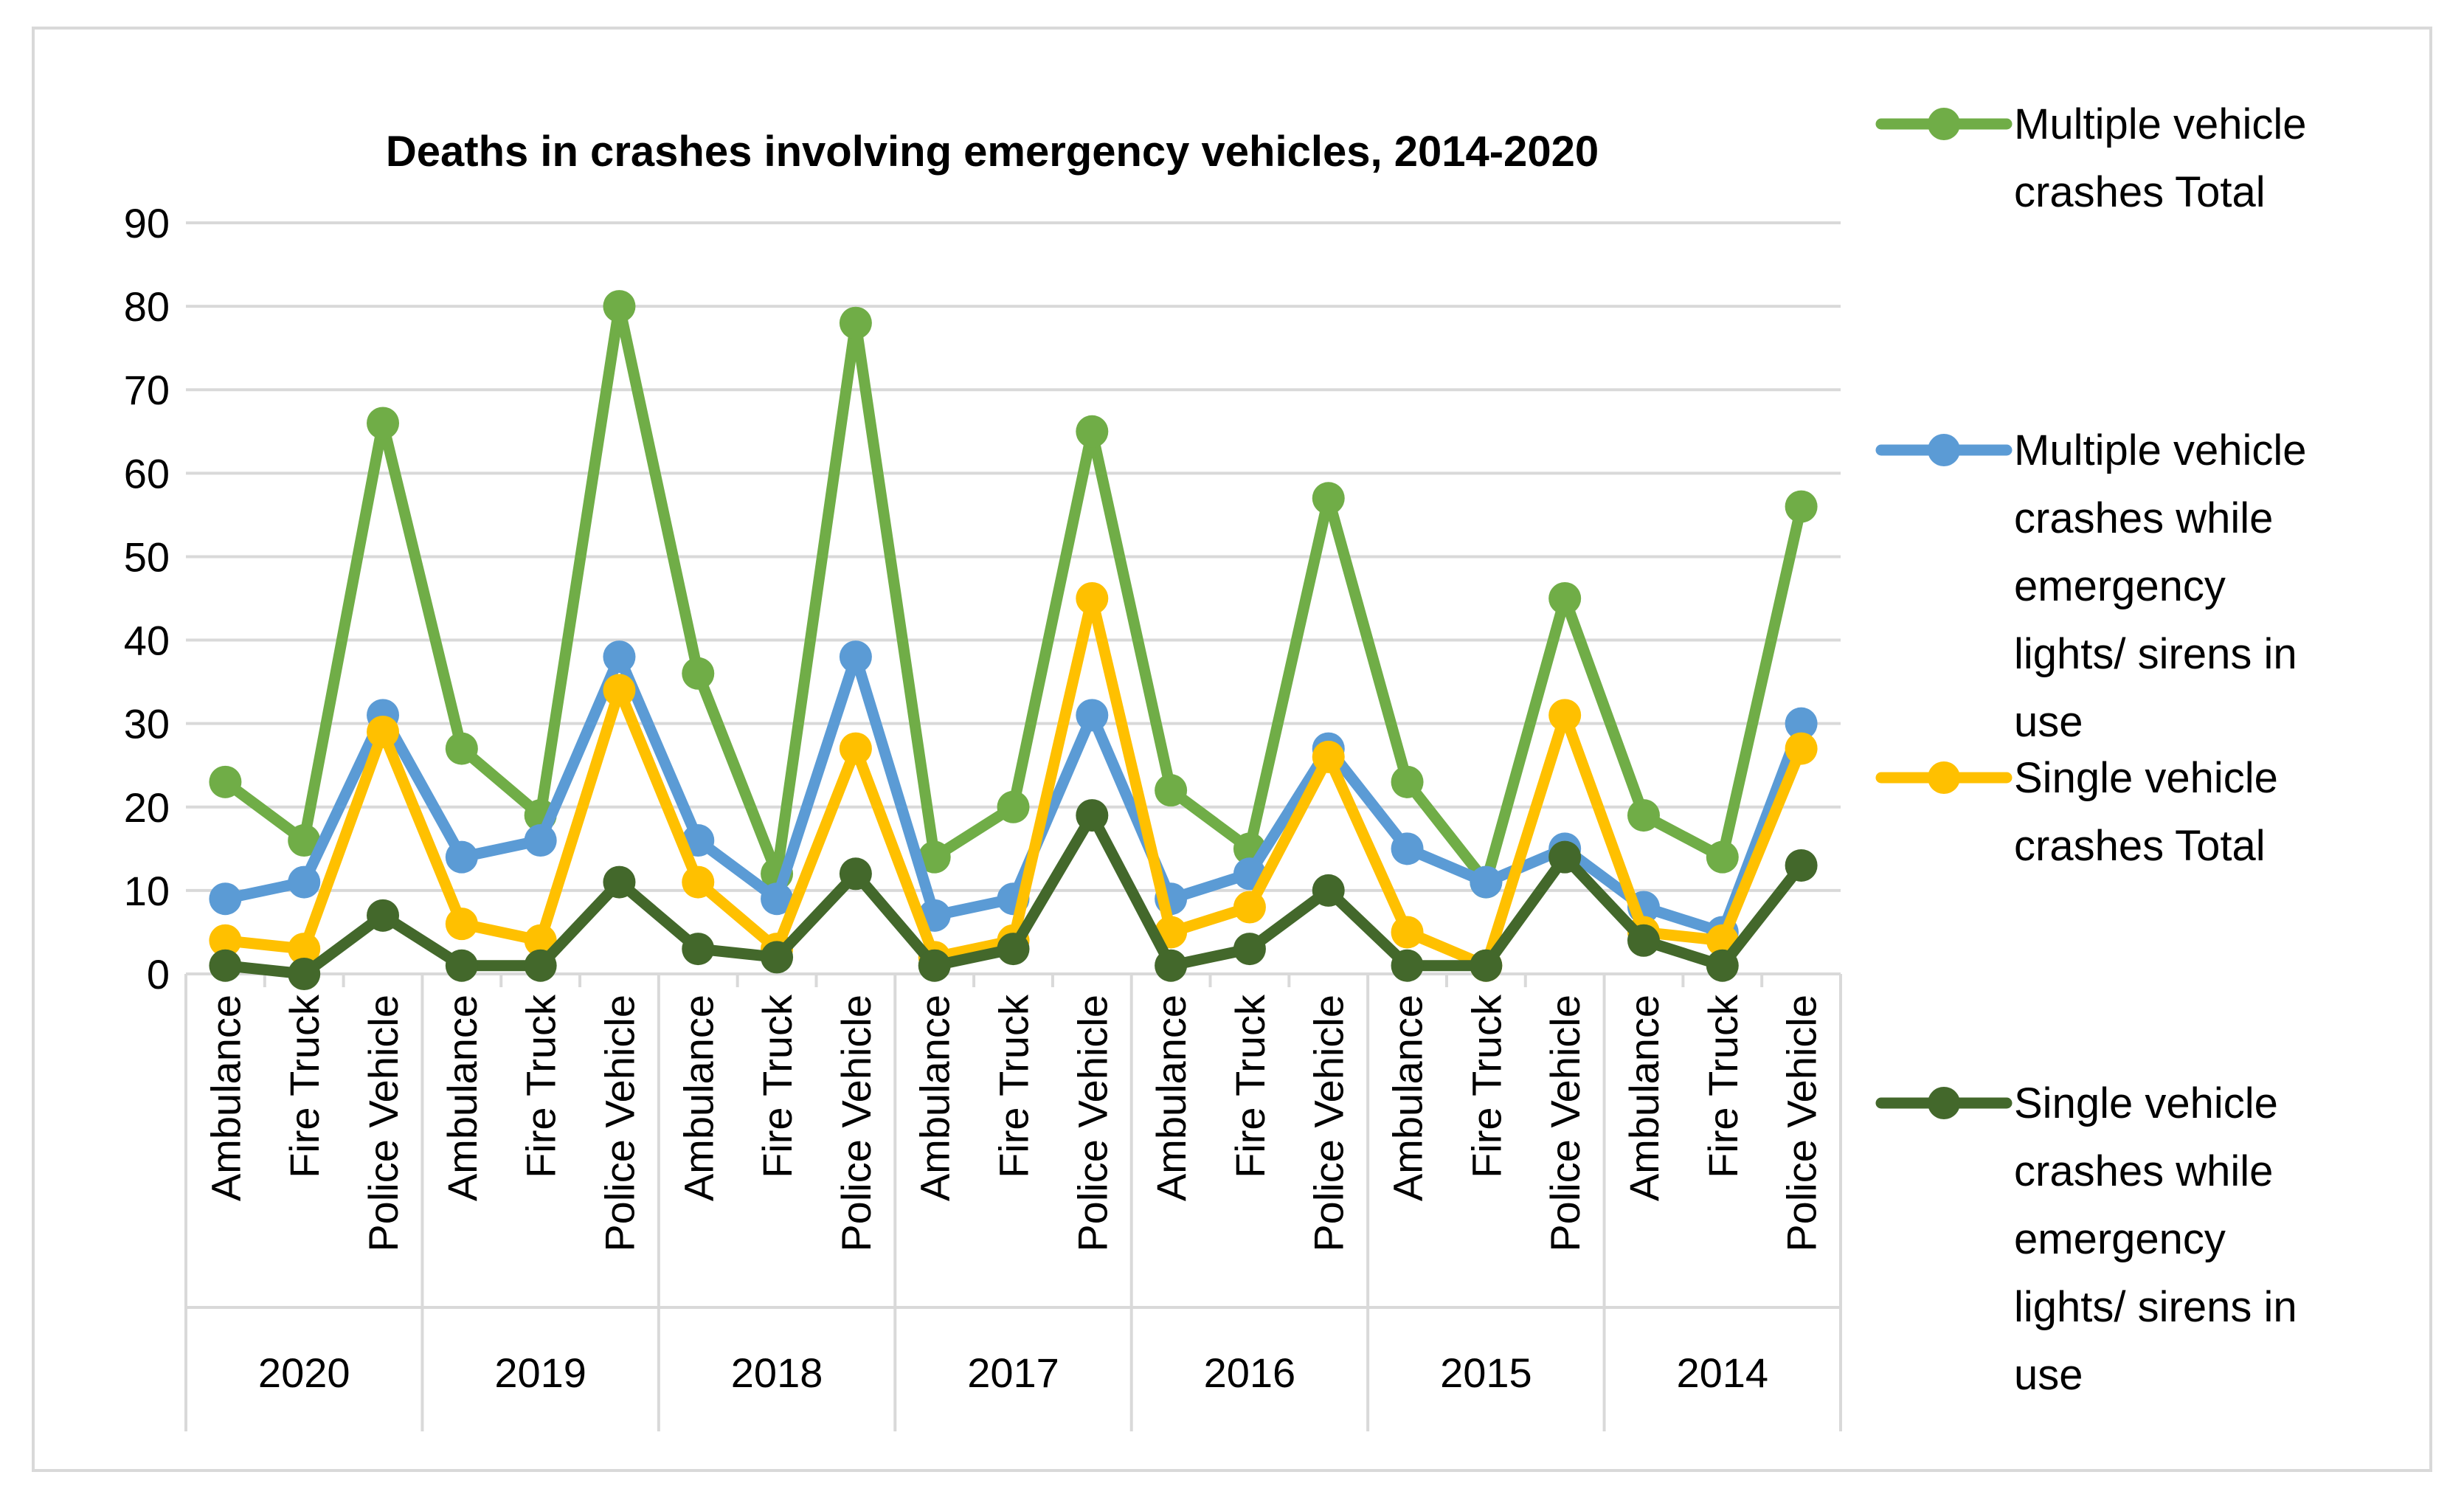 Image resolution: width=2464 pixels, height=1500 pixels. I want to click on group-label: 2016, so click(1250, 1372).